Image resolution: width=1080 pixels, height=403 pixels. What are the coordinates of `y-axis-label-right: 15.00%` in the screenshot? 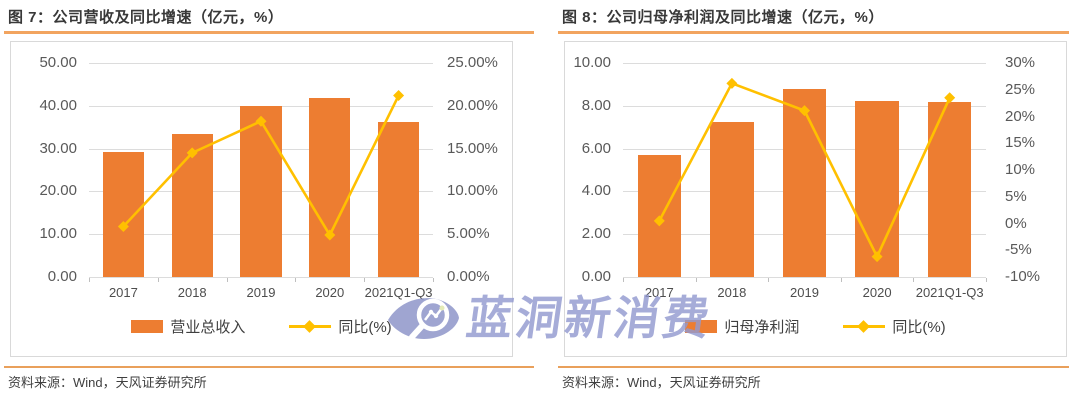 It's located at (472, 148).